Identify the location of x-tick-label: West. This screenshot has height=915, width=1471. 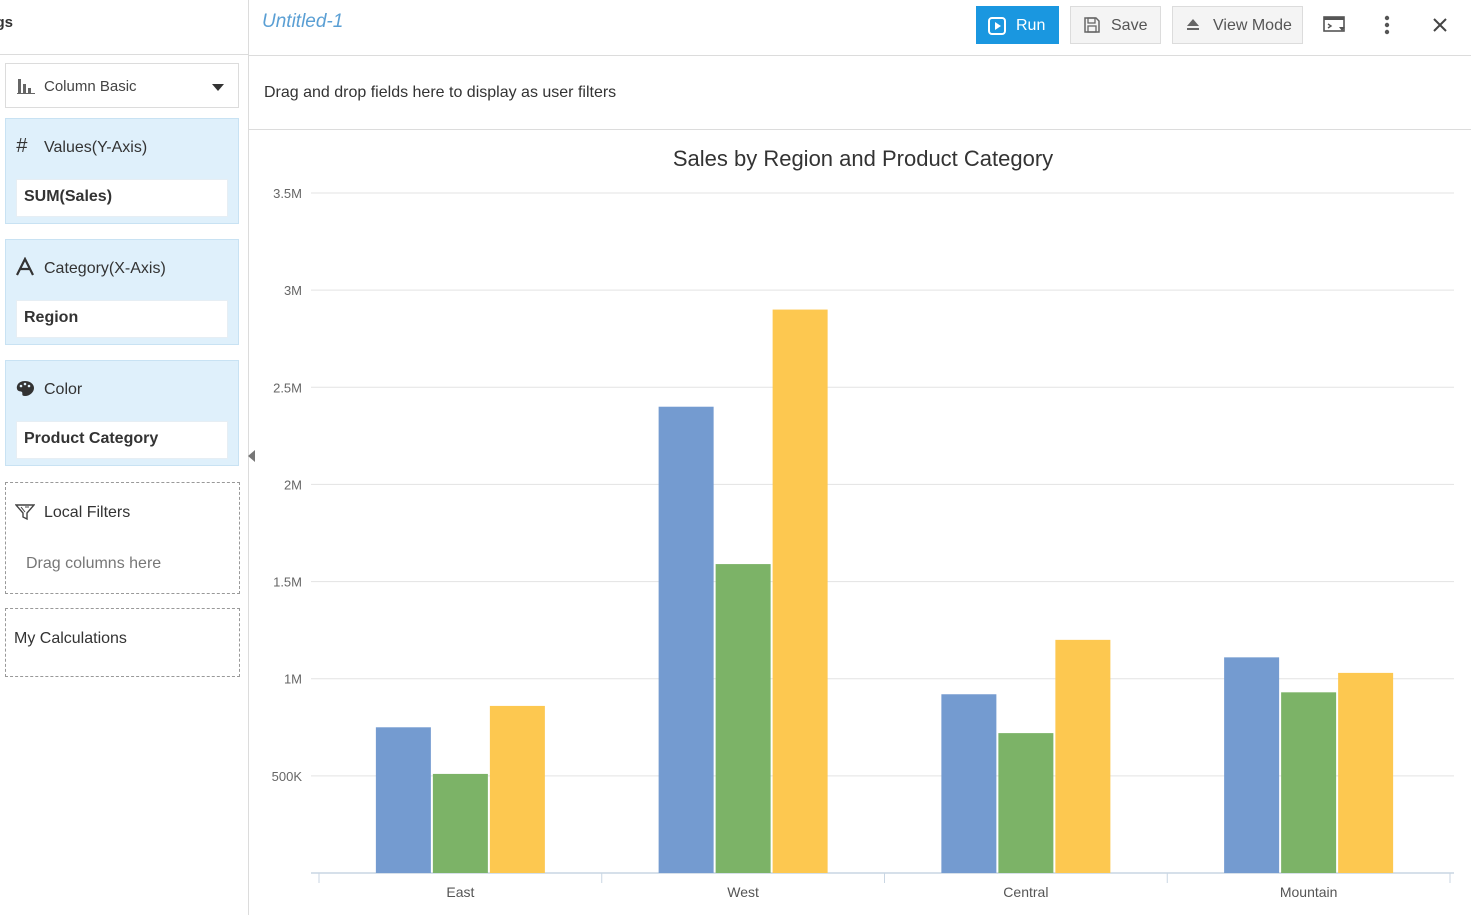
(743, 892).